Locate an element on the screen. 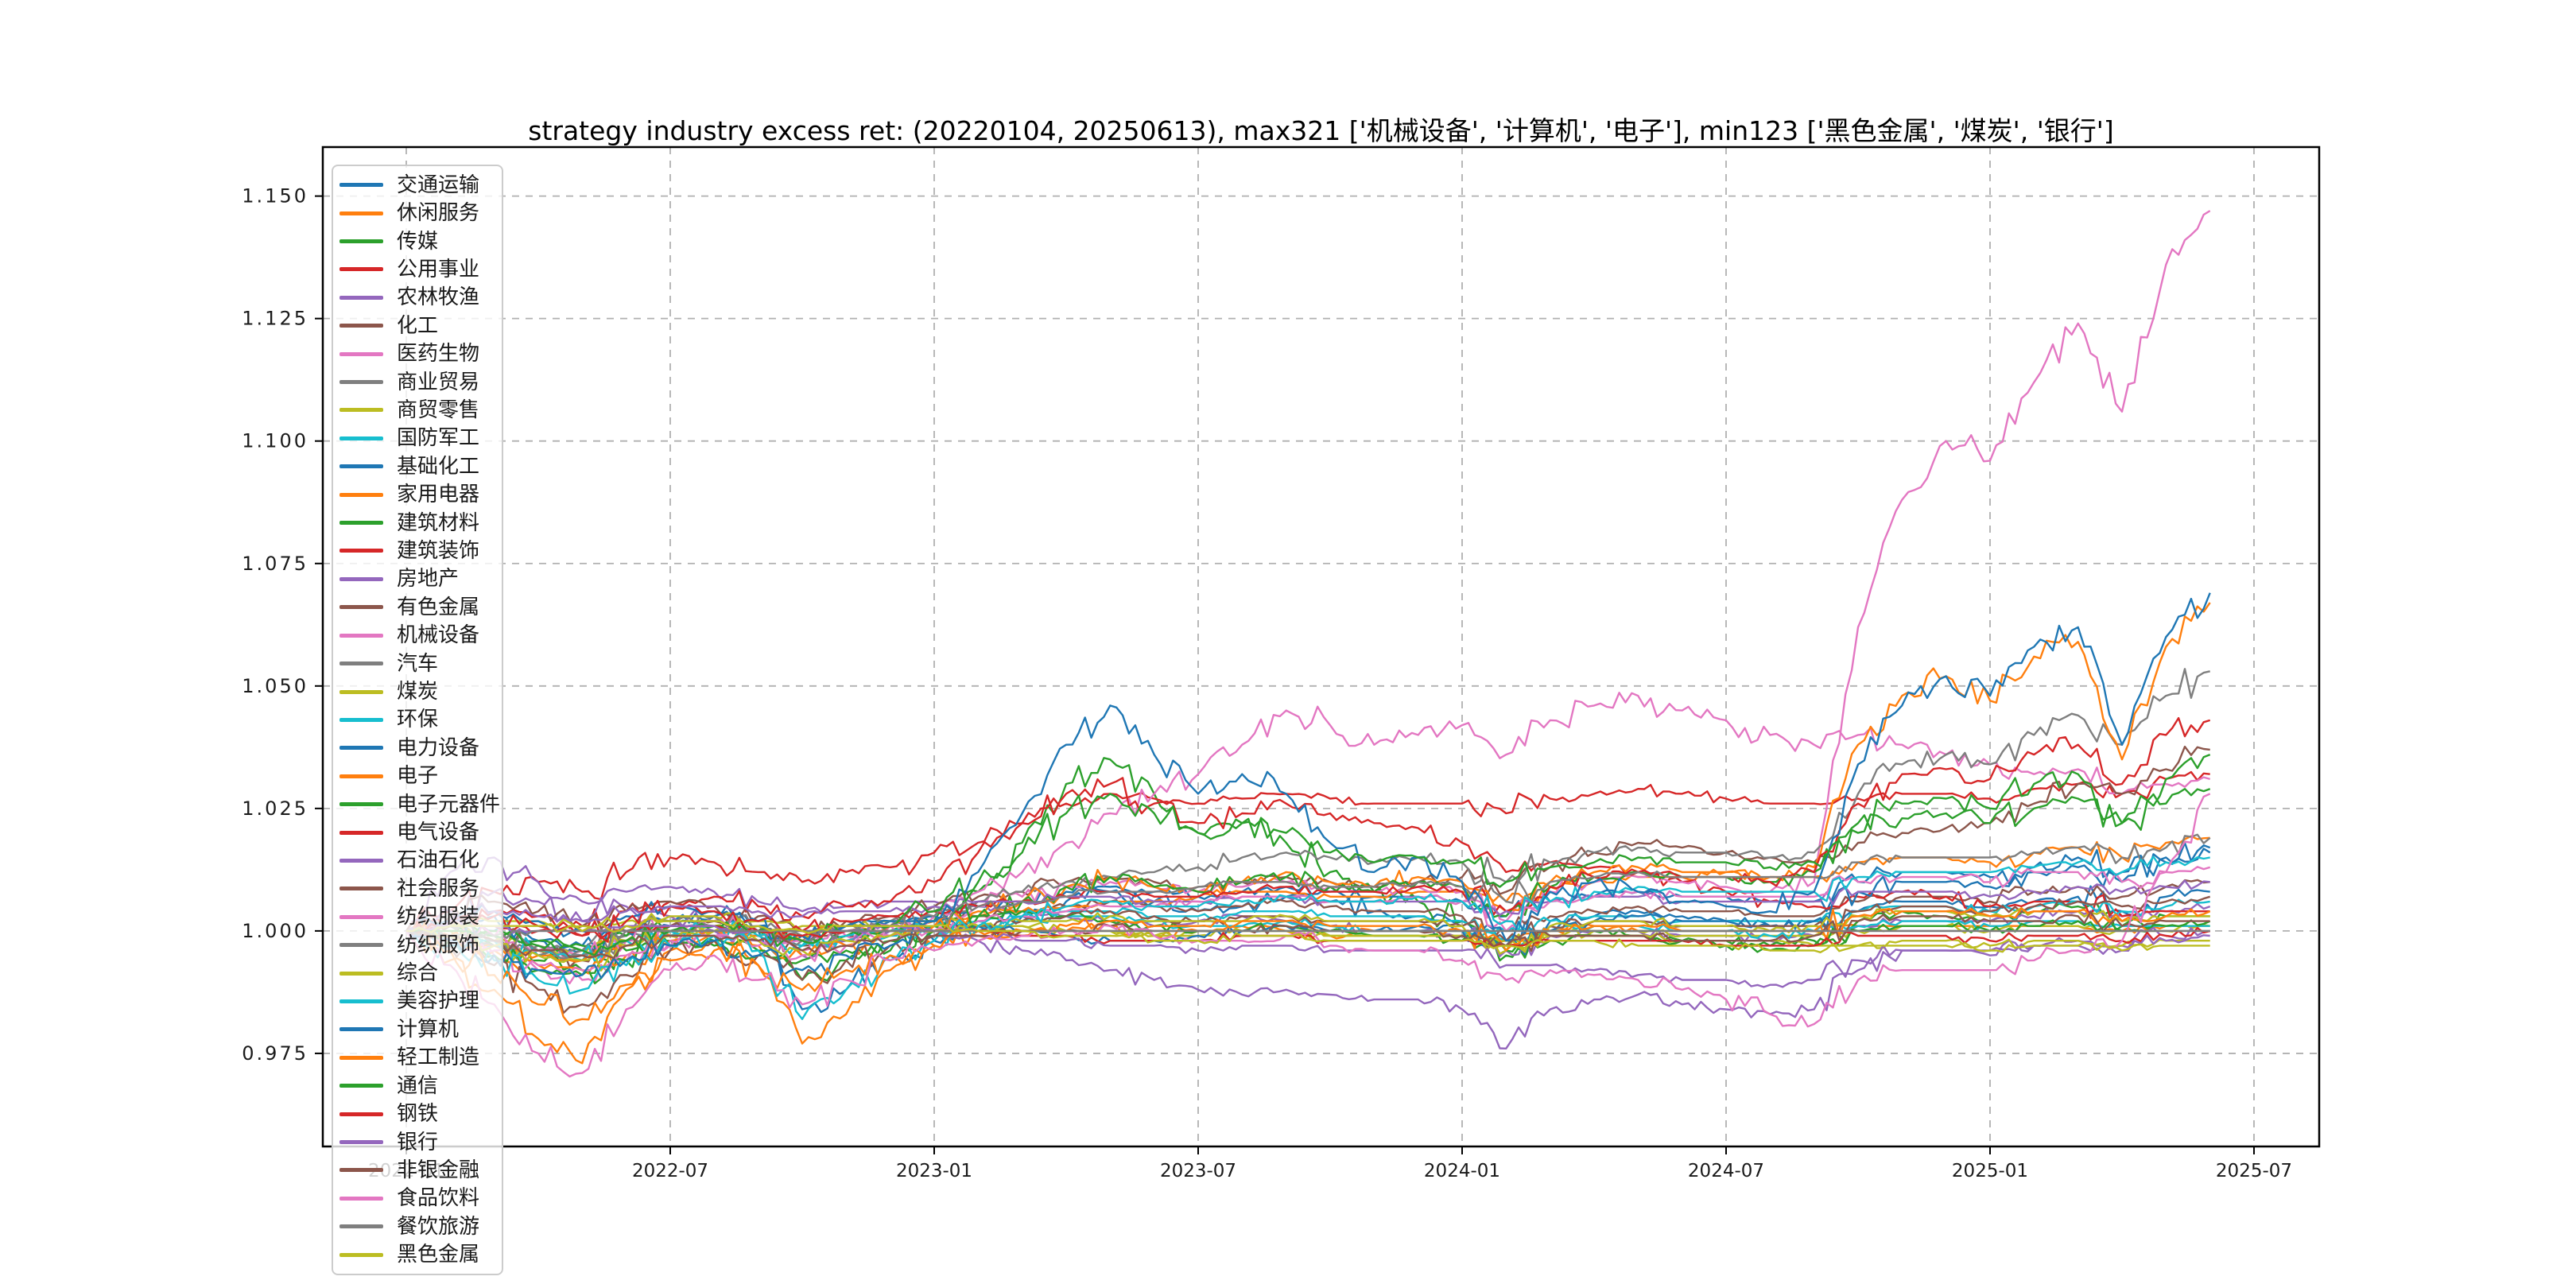 This screenshot has width=2576, height=1288. x-axis-tick-label: 2022-07 is located at coordinates (670, 1171).